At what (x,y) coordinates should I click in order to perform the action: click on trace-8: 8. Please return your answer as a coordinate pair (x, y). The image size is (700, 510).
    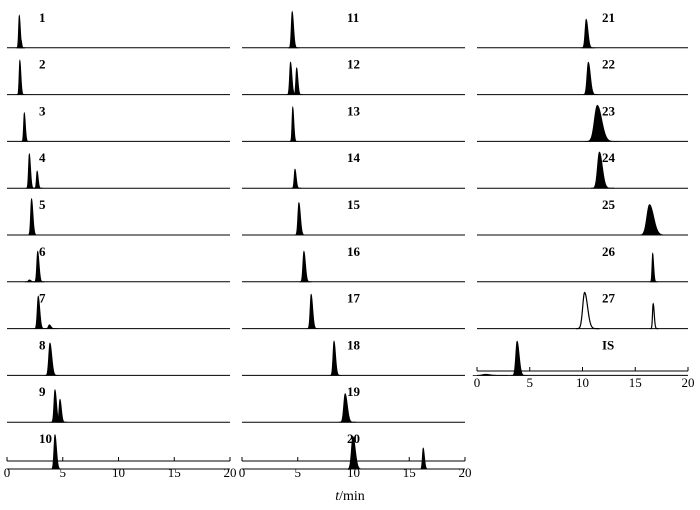
    Looking at the image, I should click on (118, 356).